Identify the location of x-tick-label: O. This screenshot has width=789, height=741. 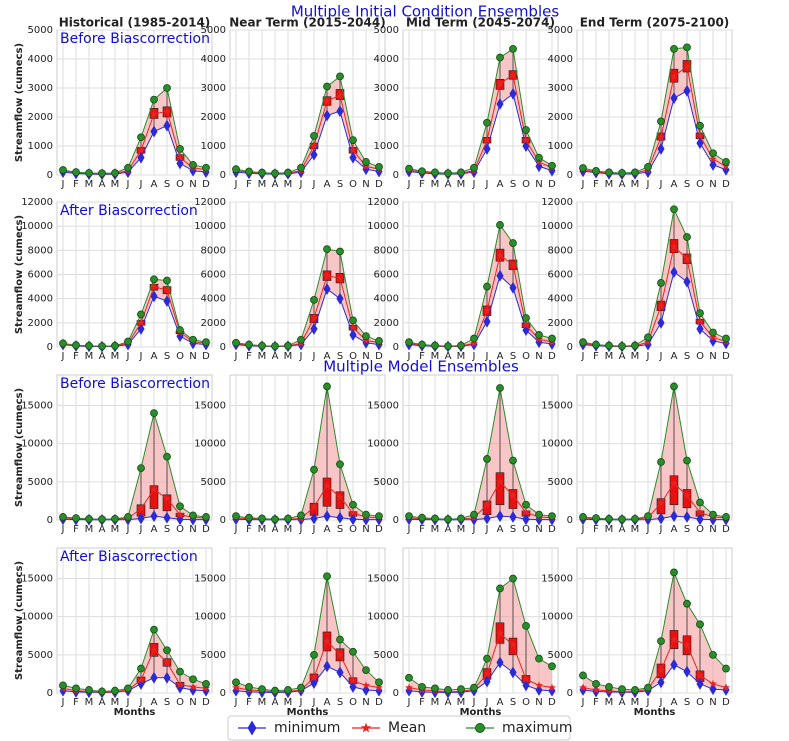
(700, 529).